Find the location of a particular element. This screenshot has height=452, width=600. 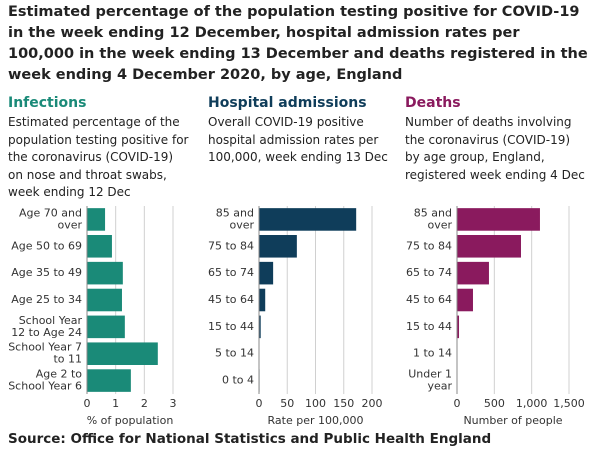

y-tick-label: Age 50 to 69 is located at coordinates (46, 245).